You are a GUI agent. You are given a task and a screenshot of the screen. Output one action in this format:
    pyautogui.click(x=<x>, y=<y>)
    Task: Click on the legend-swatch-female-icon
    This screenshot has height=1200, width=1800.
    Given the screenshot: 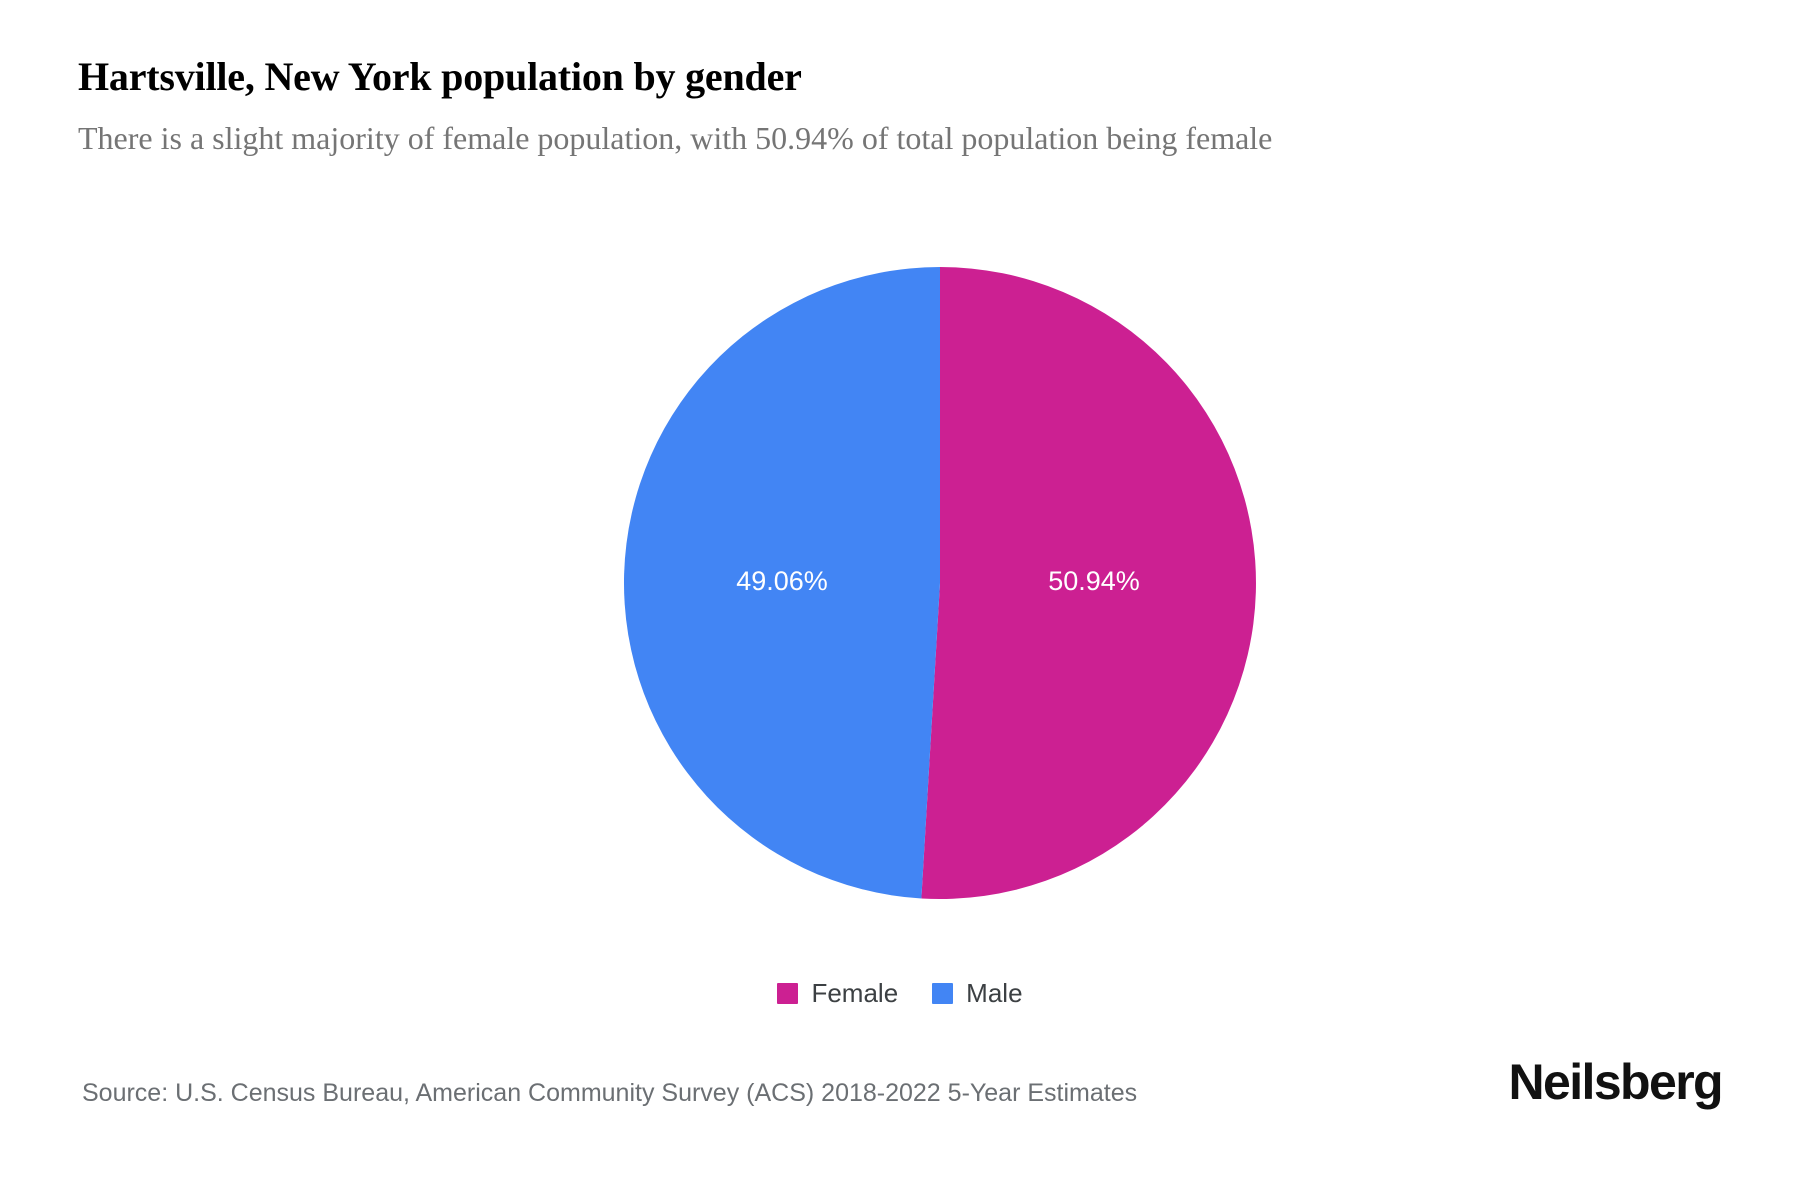 What is the action you would take?
    pyautogui.click(x=788, y=993)
    